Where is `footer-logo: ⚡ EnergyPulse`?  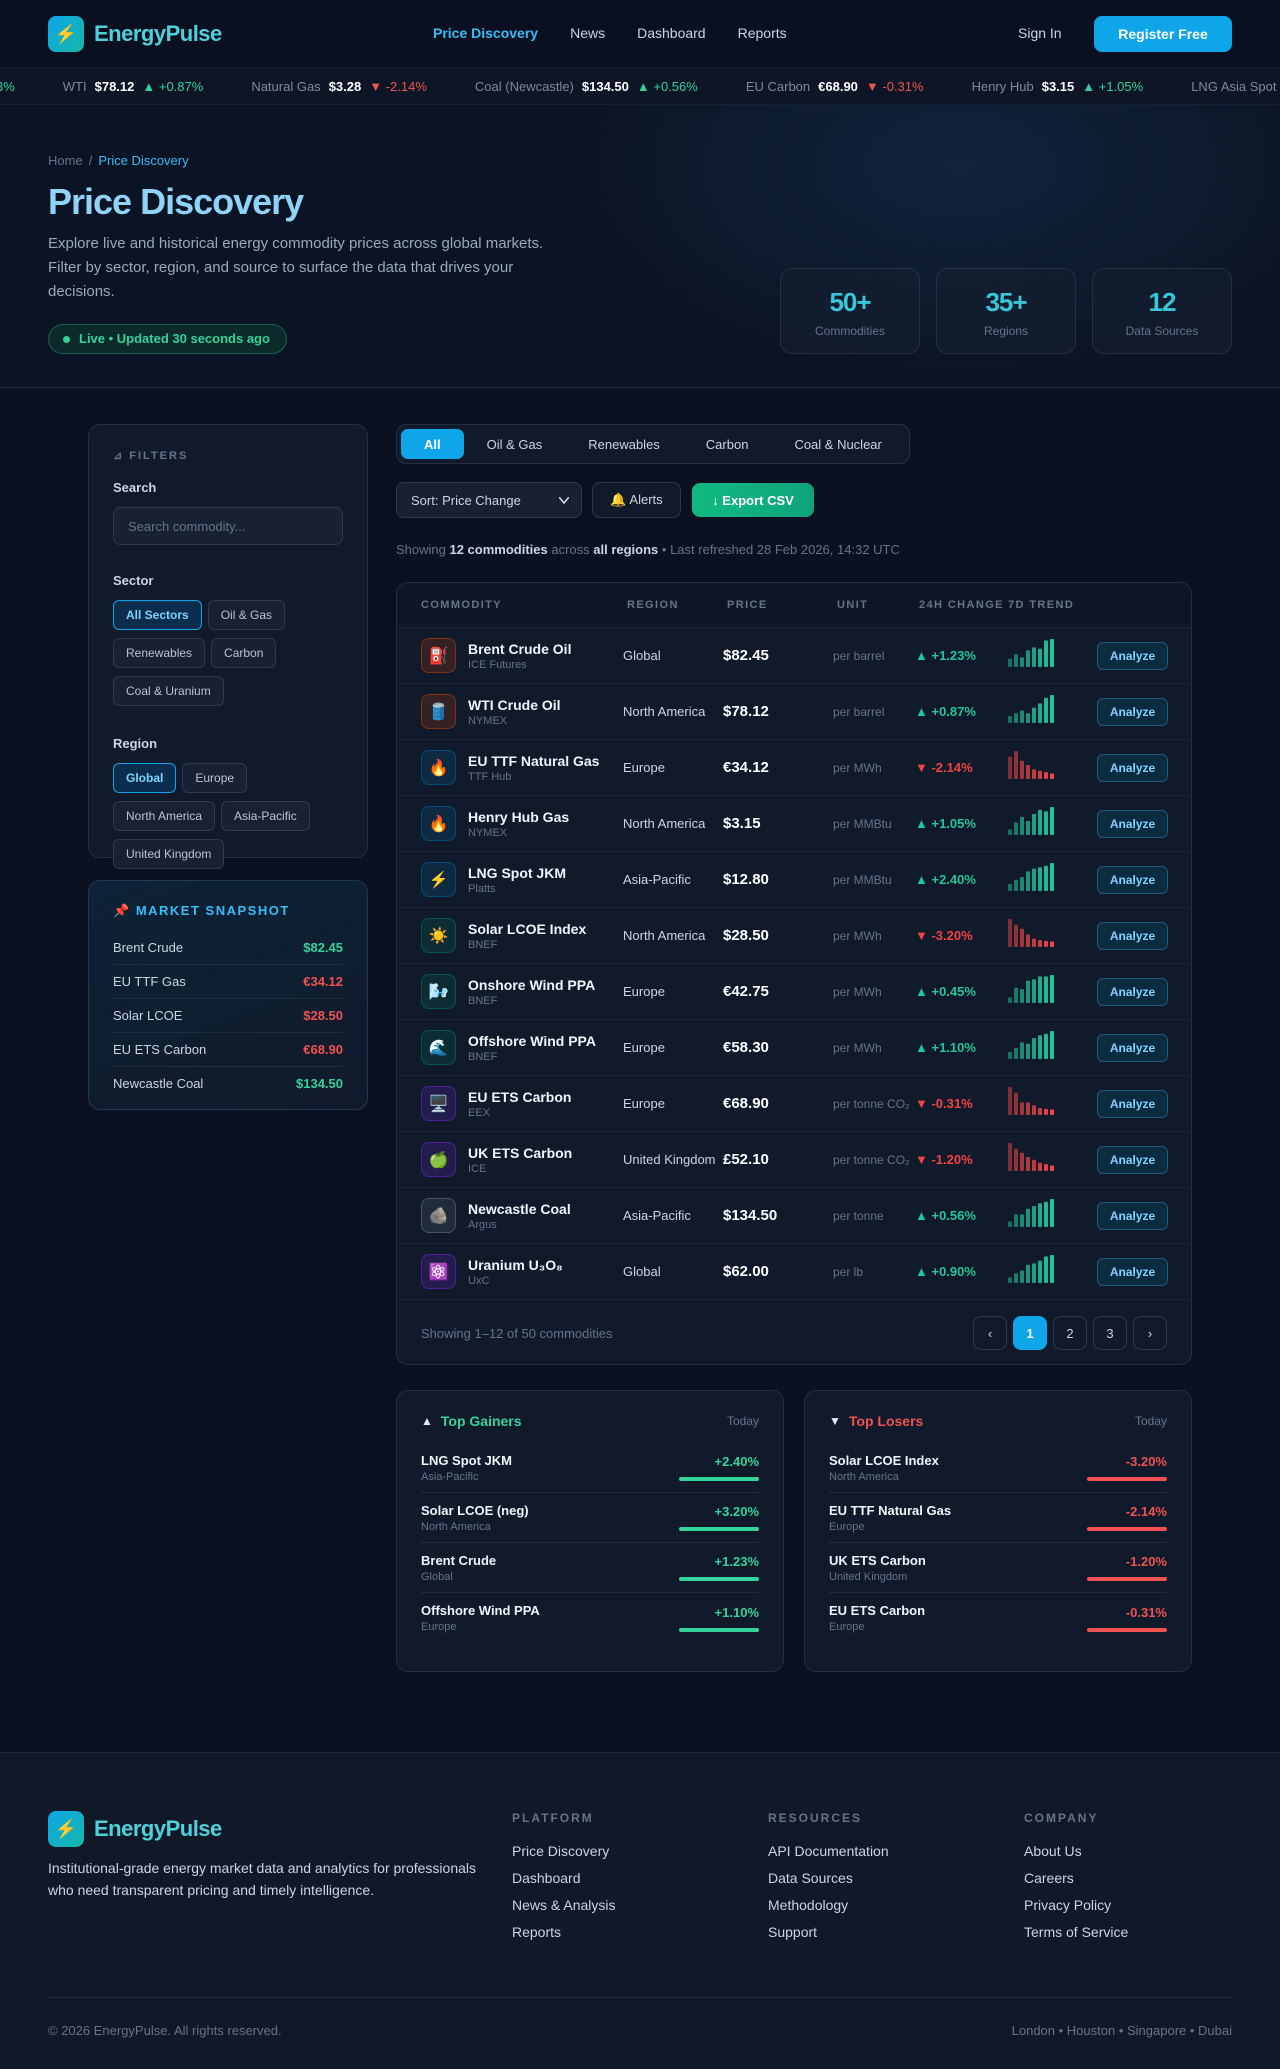 footer-logo: ⚡ EnergyPulse is located at coordinates (135, 1829).